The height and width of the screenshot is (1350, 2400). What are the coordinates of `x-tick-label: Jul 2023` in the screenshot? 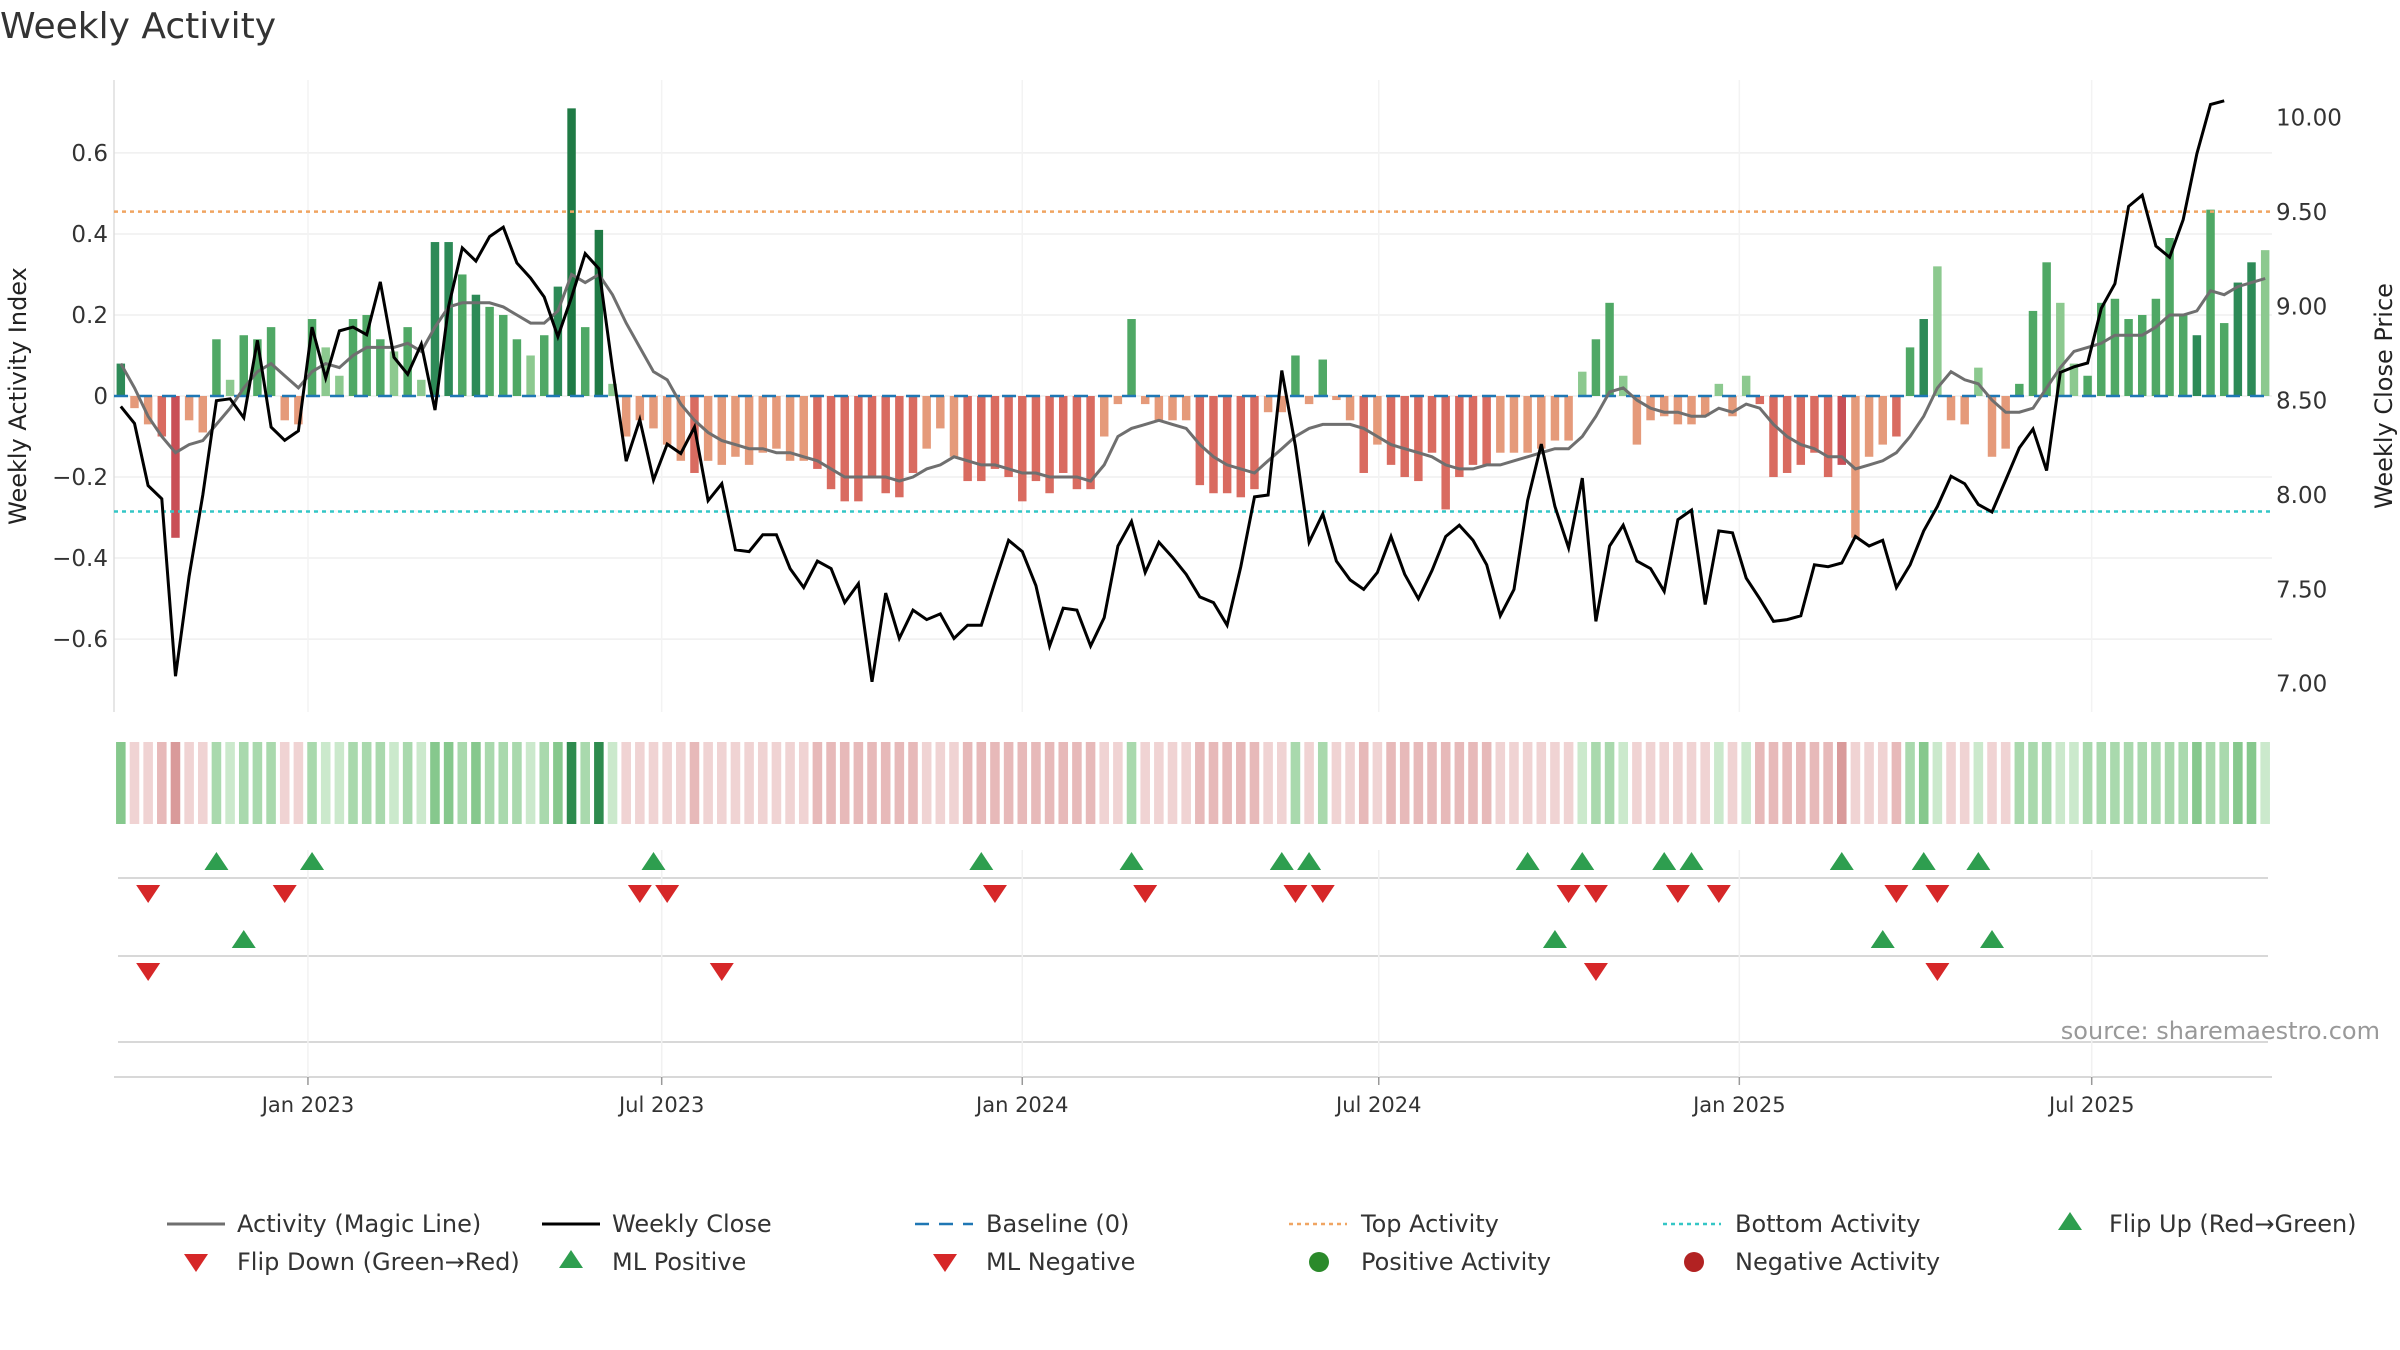 It's located at (660, 1105).